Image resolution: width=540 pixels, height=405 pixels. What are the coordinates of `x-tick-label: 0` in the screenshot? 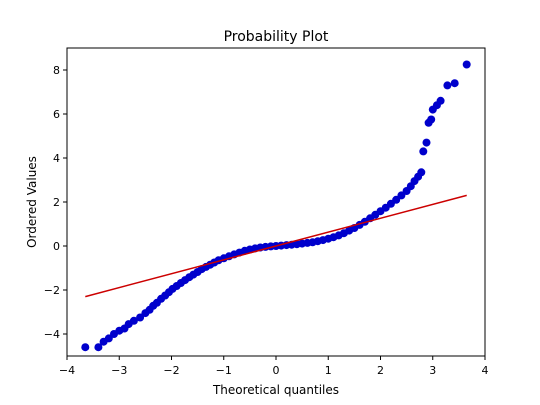 It's located at (276, 370).